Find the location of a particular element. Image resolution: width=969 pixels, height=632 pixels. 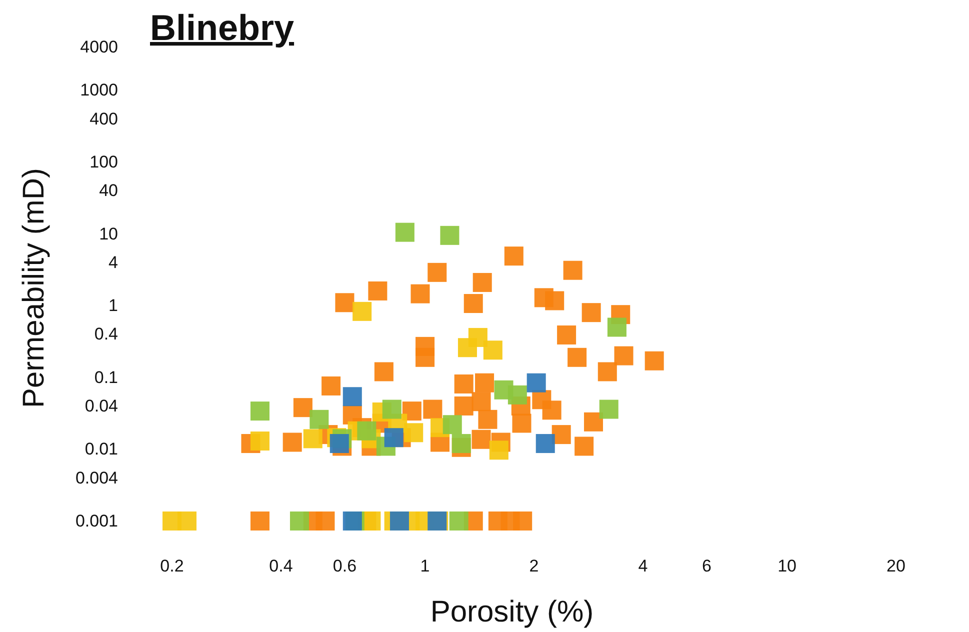

y-tick-label: 0.004 is located at coordinates (96, 478).